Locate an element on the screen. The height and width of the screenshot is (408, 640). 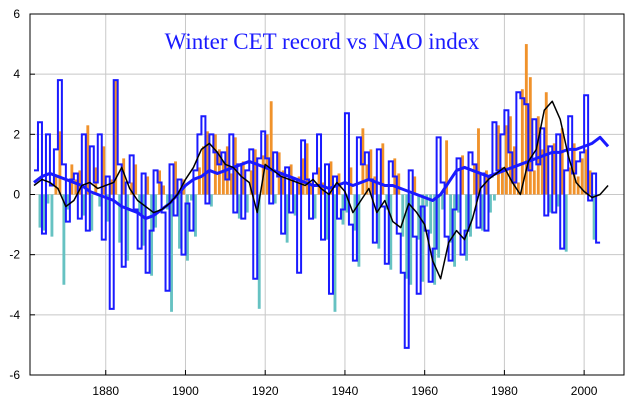
x-tick-label: 1880 is located at coordinates (105, 391).